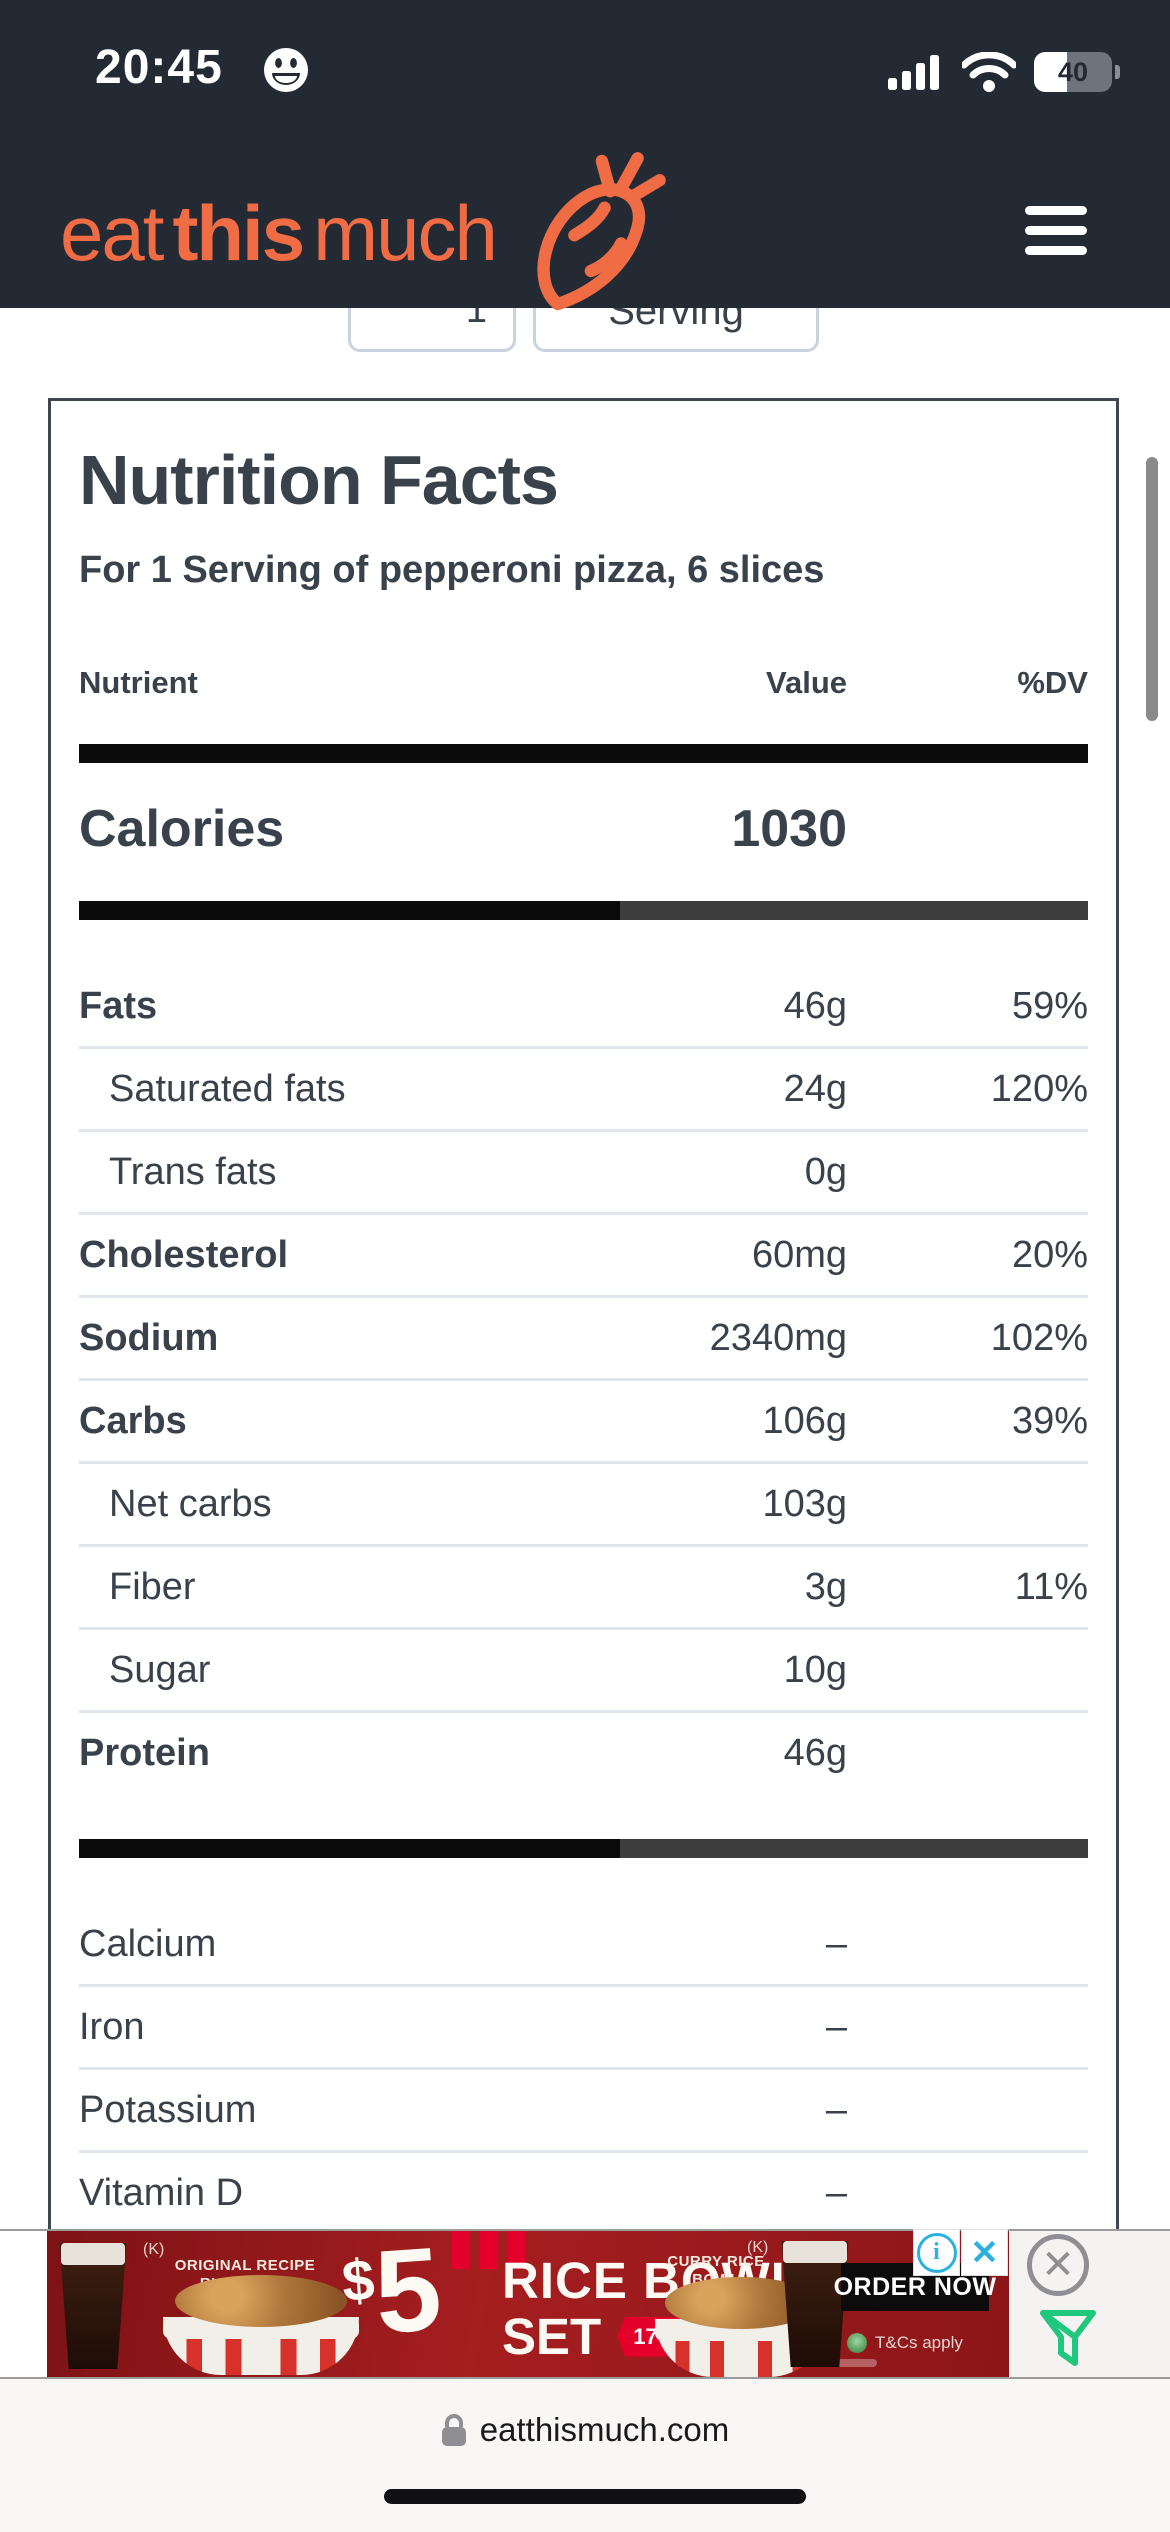 The height and width of the screenshot is (2532, 1170). I want to click on nutrient-table-row: Sodium 2340mg 102%, so click(583, 1339).